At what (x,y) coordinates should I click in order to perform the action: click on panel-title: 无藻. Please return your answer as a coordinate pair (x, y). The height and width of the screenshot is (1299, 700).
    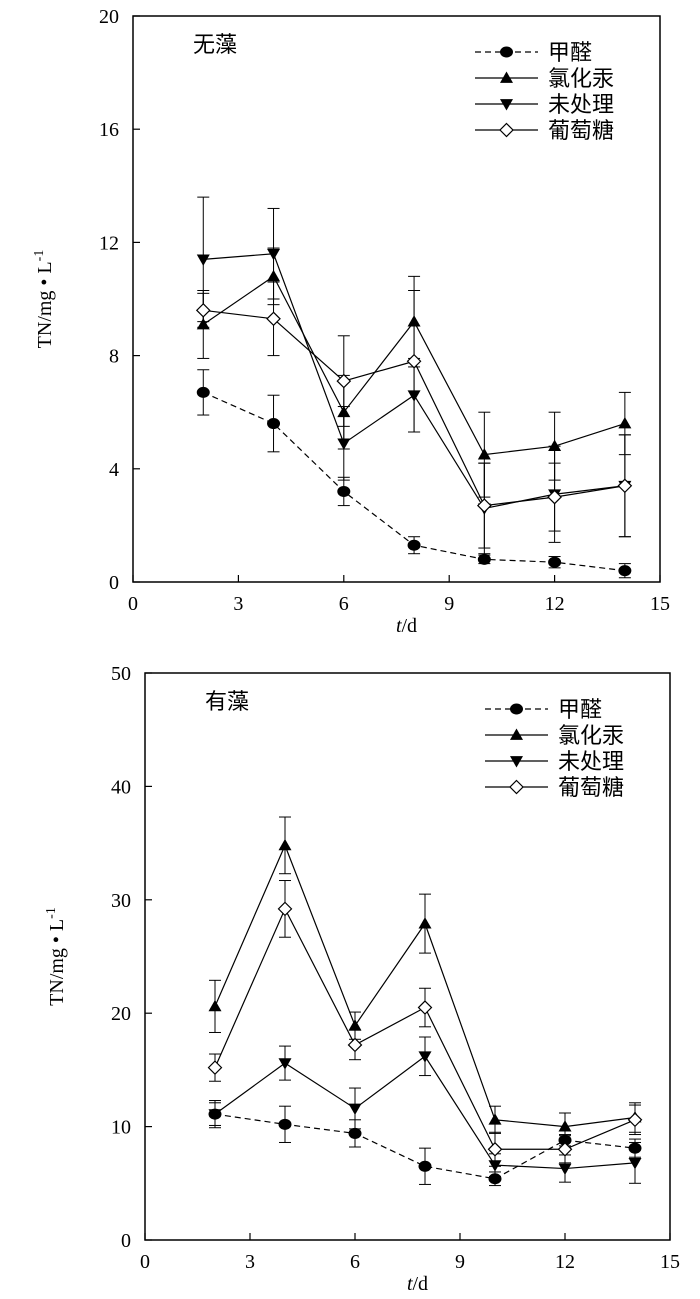
    Looking at the image, I should click on (215, 44).